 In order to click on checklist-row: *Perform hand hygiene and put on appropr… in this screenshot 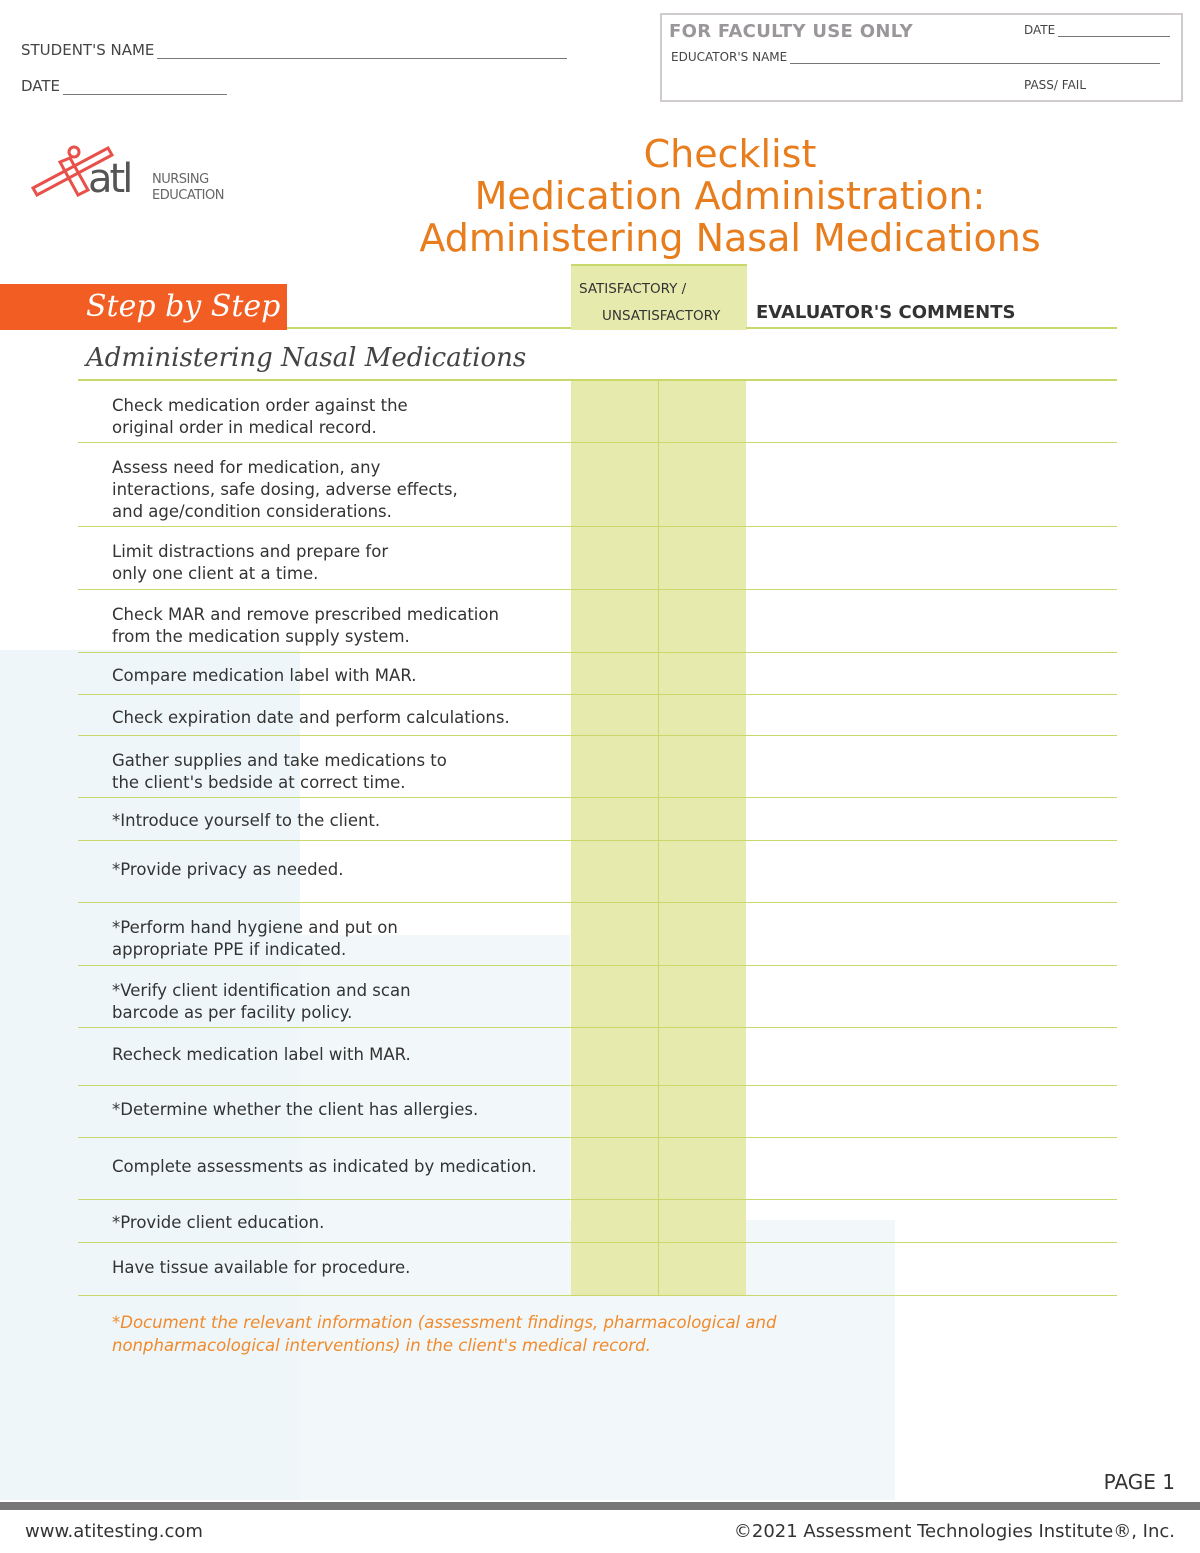, I will do `click(597, 934)`.